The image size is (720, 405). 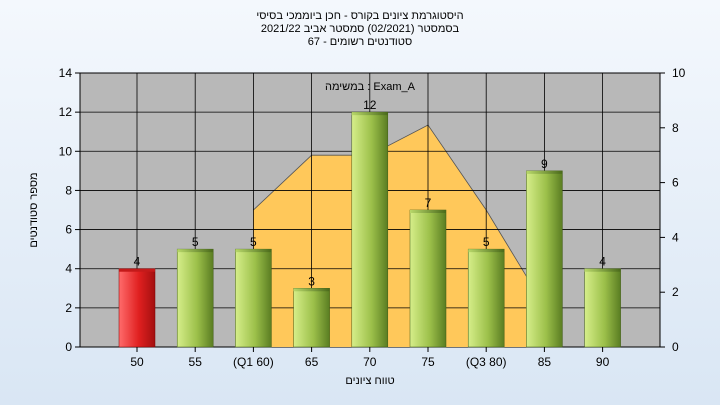 I want to click on y2-tick-label: 2, so click(x=675, y=292).